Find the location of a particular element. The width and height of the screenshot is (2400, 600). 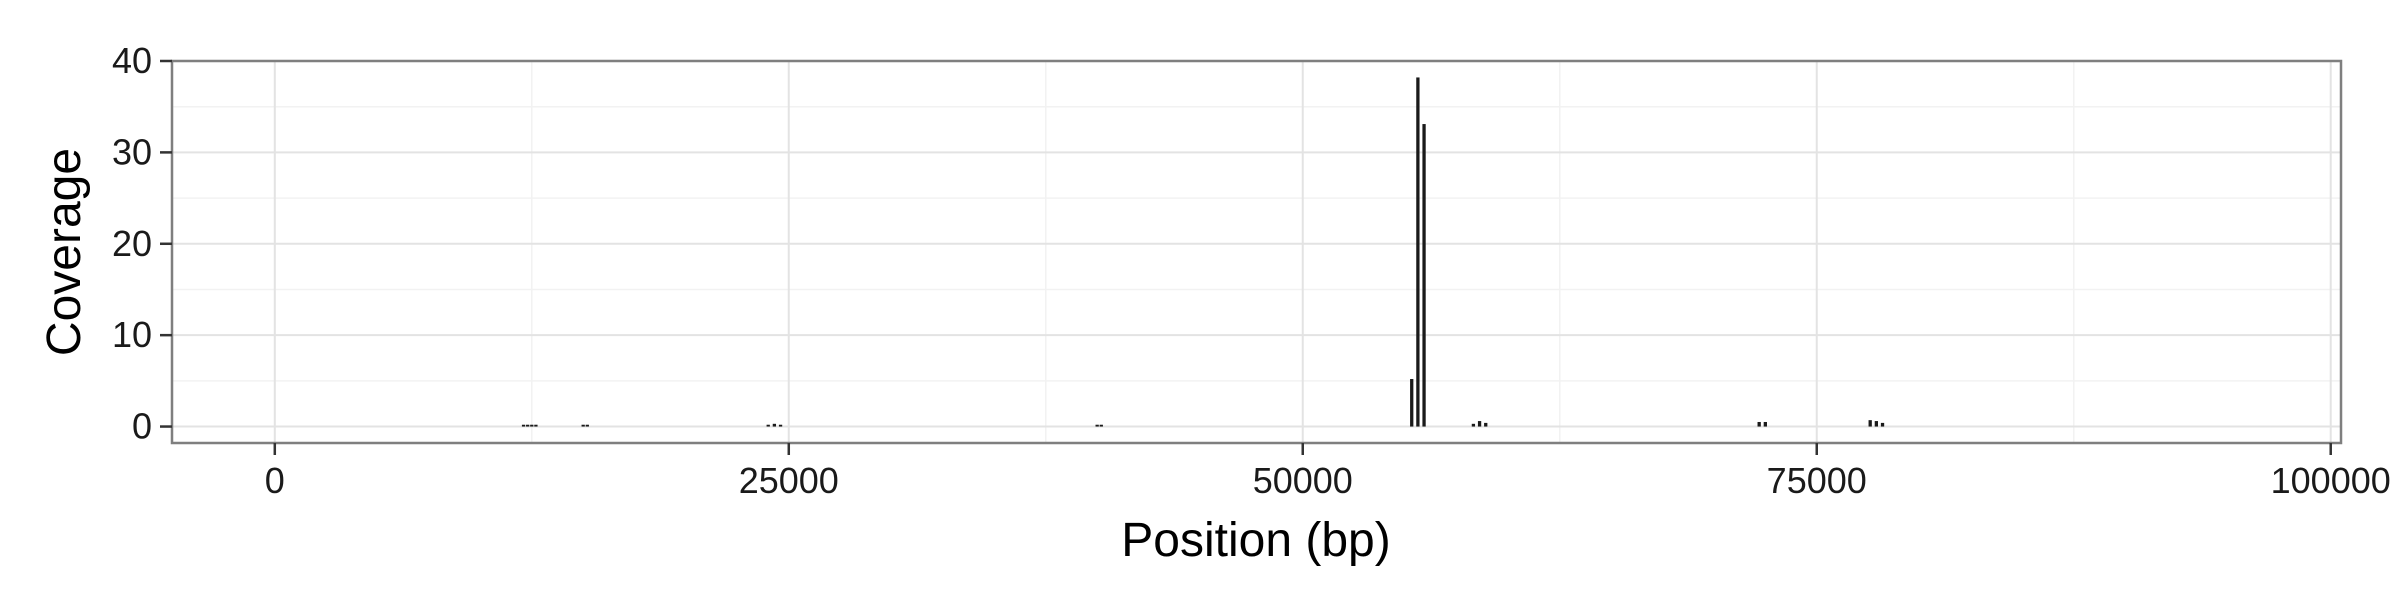

y-tick-label: 0 is located at coordinates (142, 426).